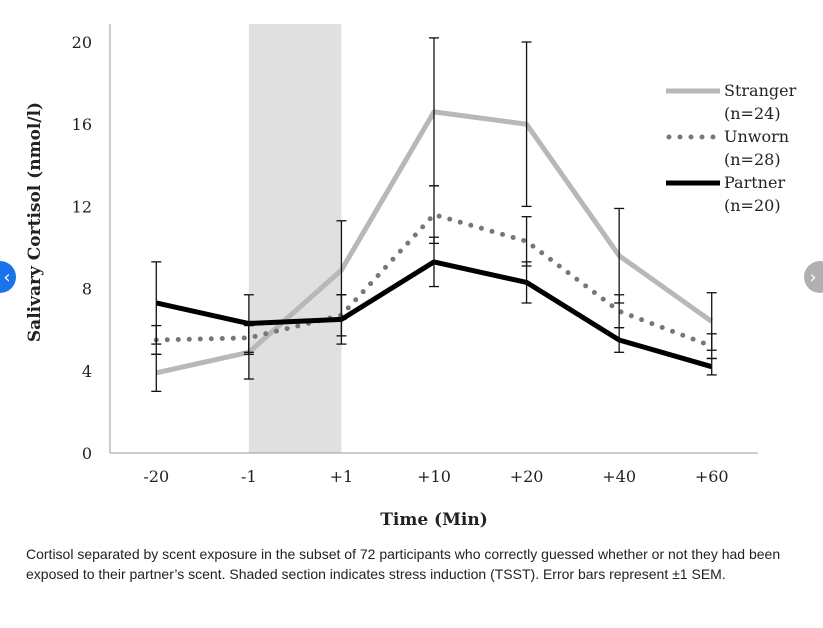 This screenshot has width=823, height=628. What do you see at coordinates (752, 205) in the screenshot?
I see `legend-label-partner: (n=20)` at bounding box center [752, 205].